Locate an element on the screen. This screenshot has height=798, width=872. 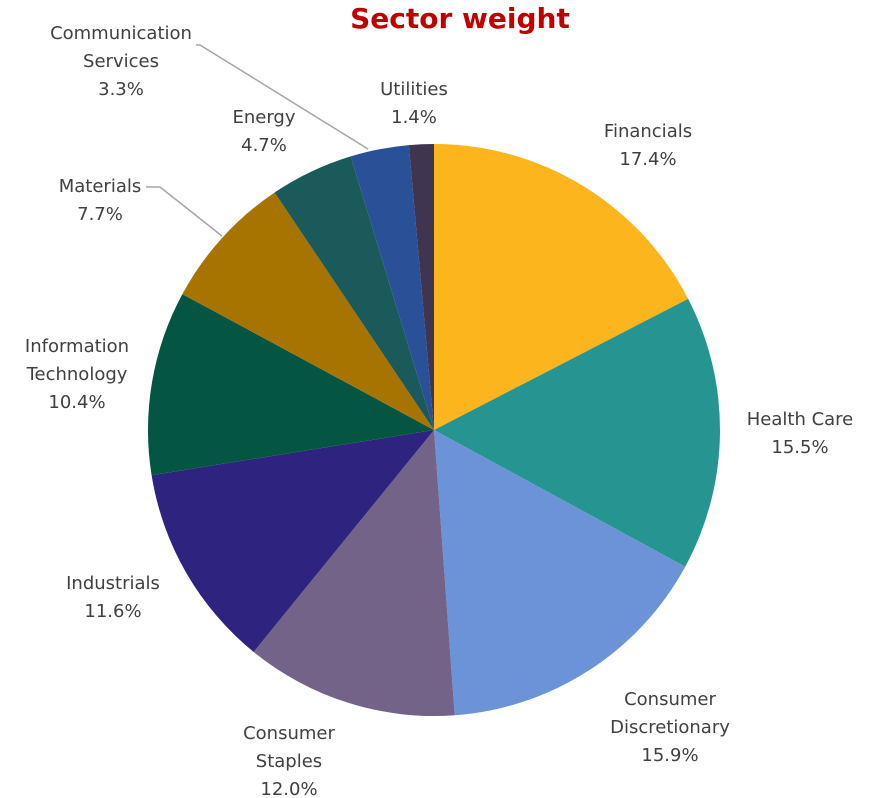
value-label: 3.3% is located at coordinates (121, 89).